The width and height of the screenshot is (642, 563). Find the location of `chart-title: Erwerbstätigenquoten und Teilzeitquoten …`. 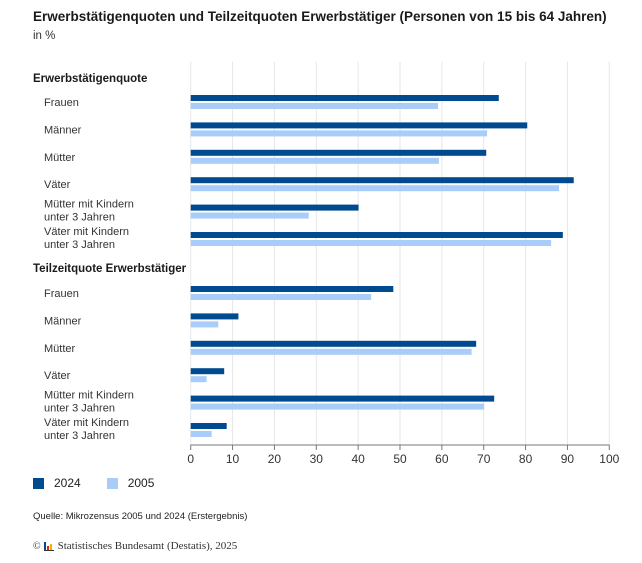

chart-title: Erwerbstätigenquoten und Teilzeitquoten … is located at coordinates (320, 16).